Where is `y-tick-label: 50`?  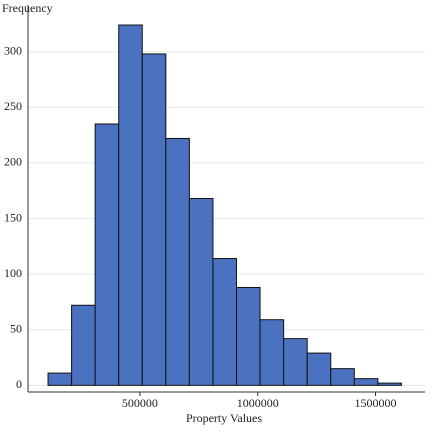 y-tick-label: 50 is located at coordinates (16, 328).